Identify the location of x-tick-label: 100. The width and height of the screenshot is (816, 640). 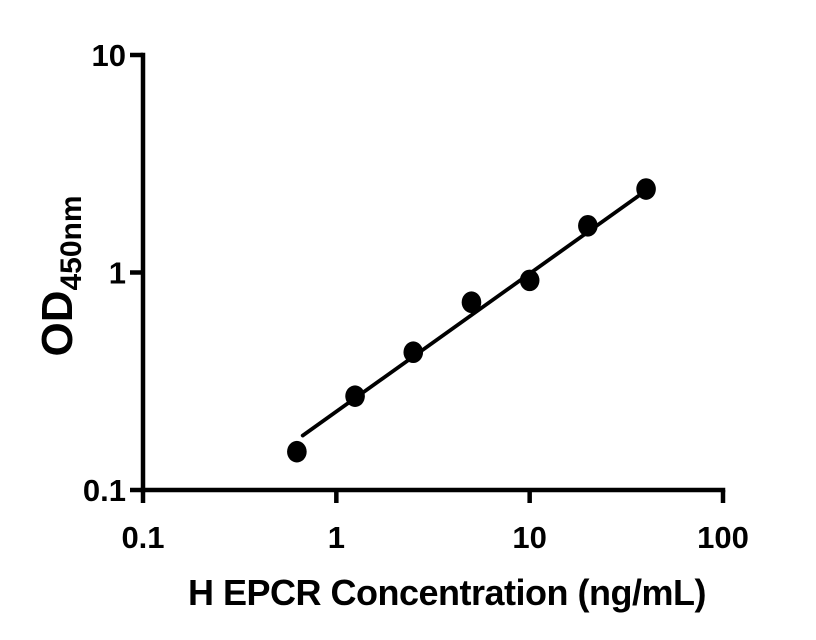
(723, 537).